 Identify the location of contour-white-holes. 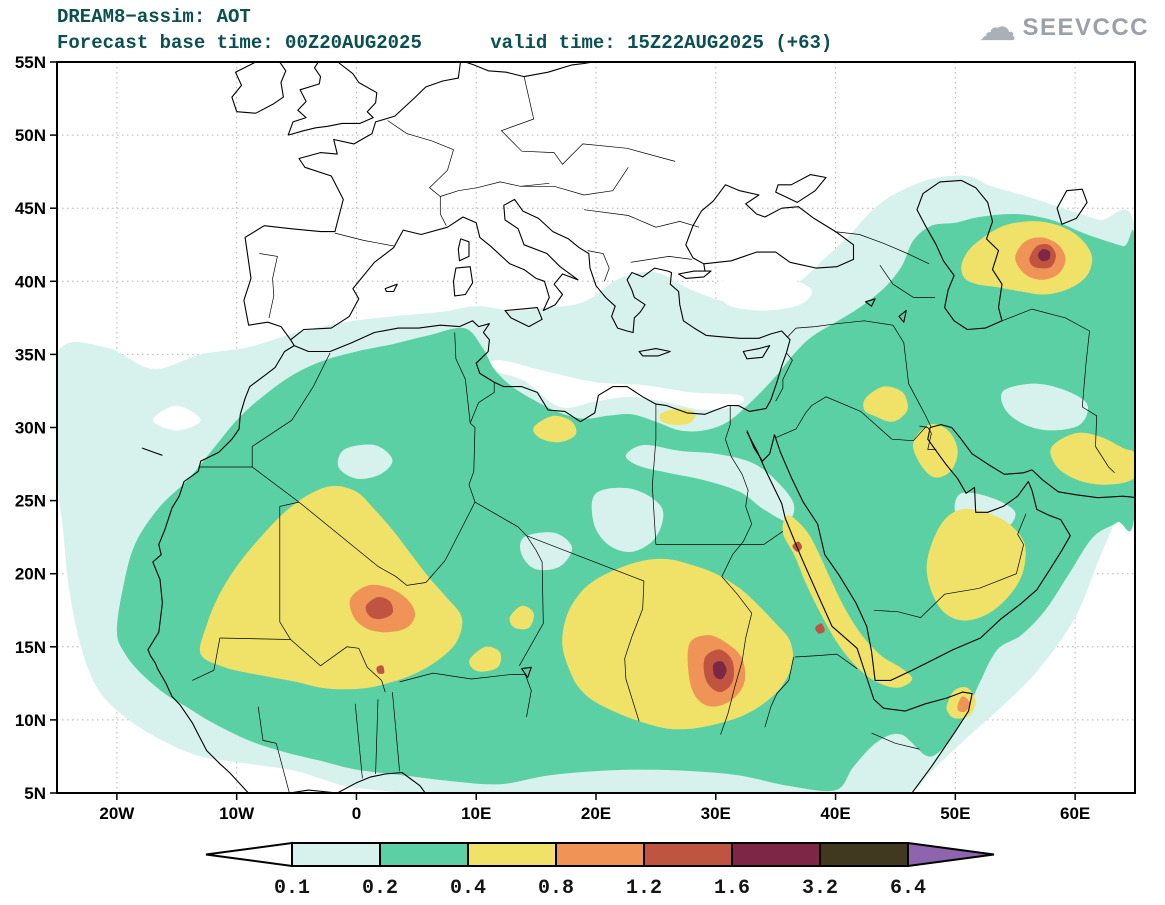
(615, 385).